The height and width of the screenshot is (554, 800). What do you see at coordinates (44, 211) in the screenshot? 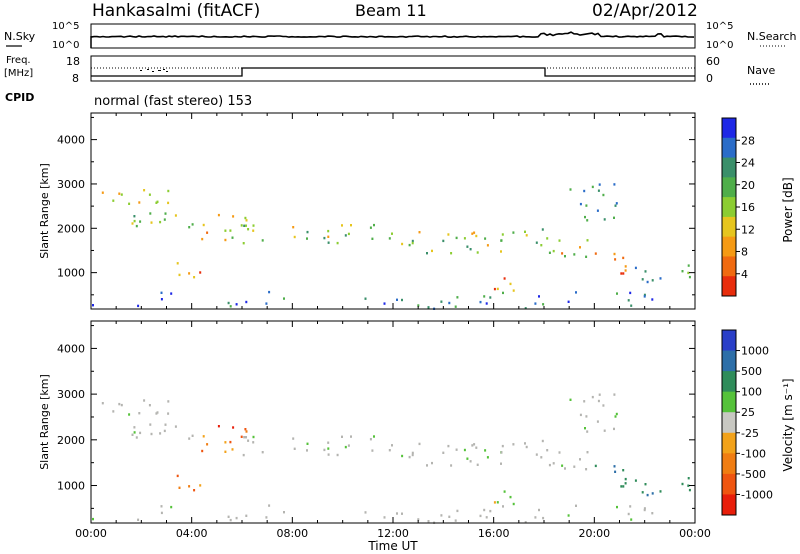
I see `power-y-label: Slant Range [km]` at bounding box center [44, 211].